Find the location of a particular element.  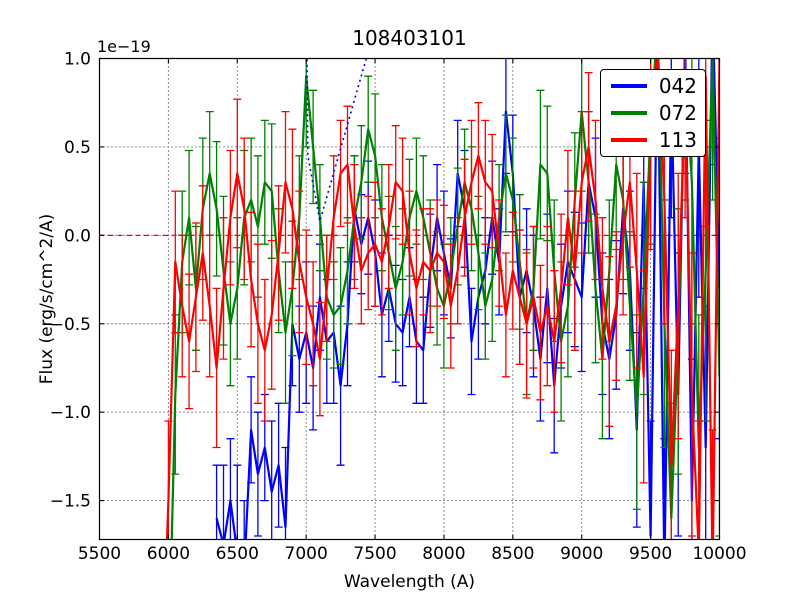

svg-text: 6500 is located at coordinates (237, 554).